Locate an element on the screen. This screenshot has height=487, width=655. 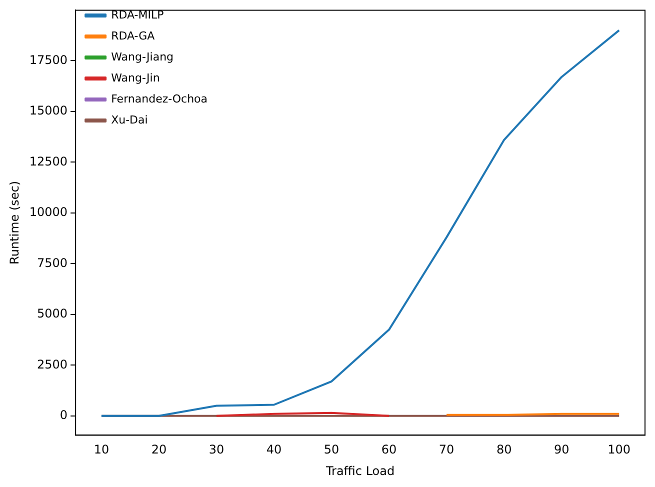
legend-label: Wang-Jiang is located at coordinates (142, 57).